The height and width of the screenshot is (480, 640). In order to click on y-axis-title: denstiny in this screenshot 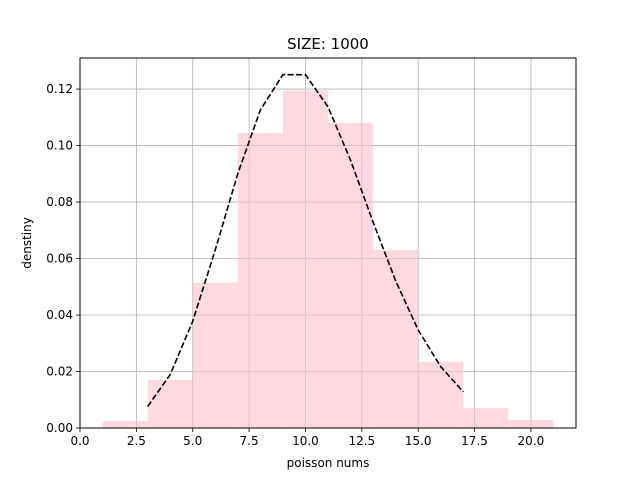, I will do `click(27, 243)`.